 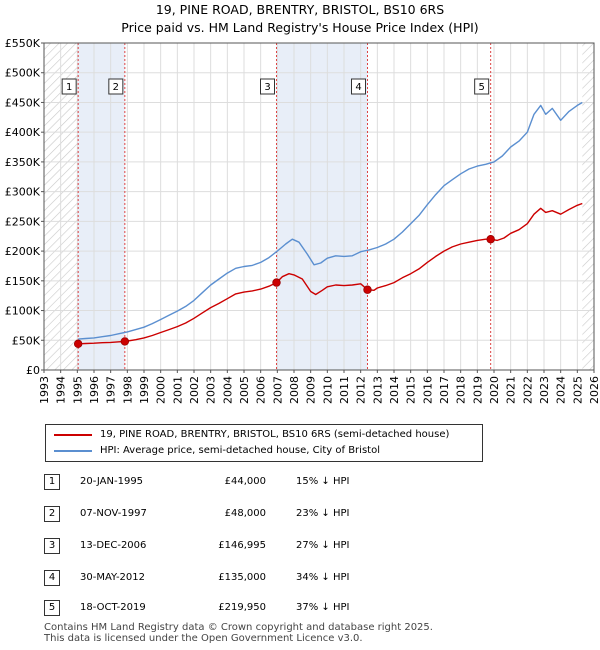 What do you see at coordinates (23, 311) in the screenshot?
I see `y-tick-label: £100K` at bounding box center [23, 311].